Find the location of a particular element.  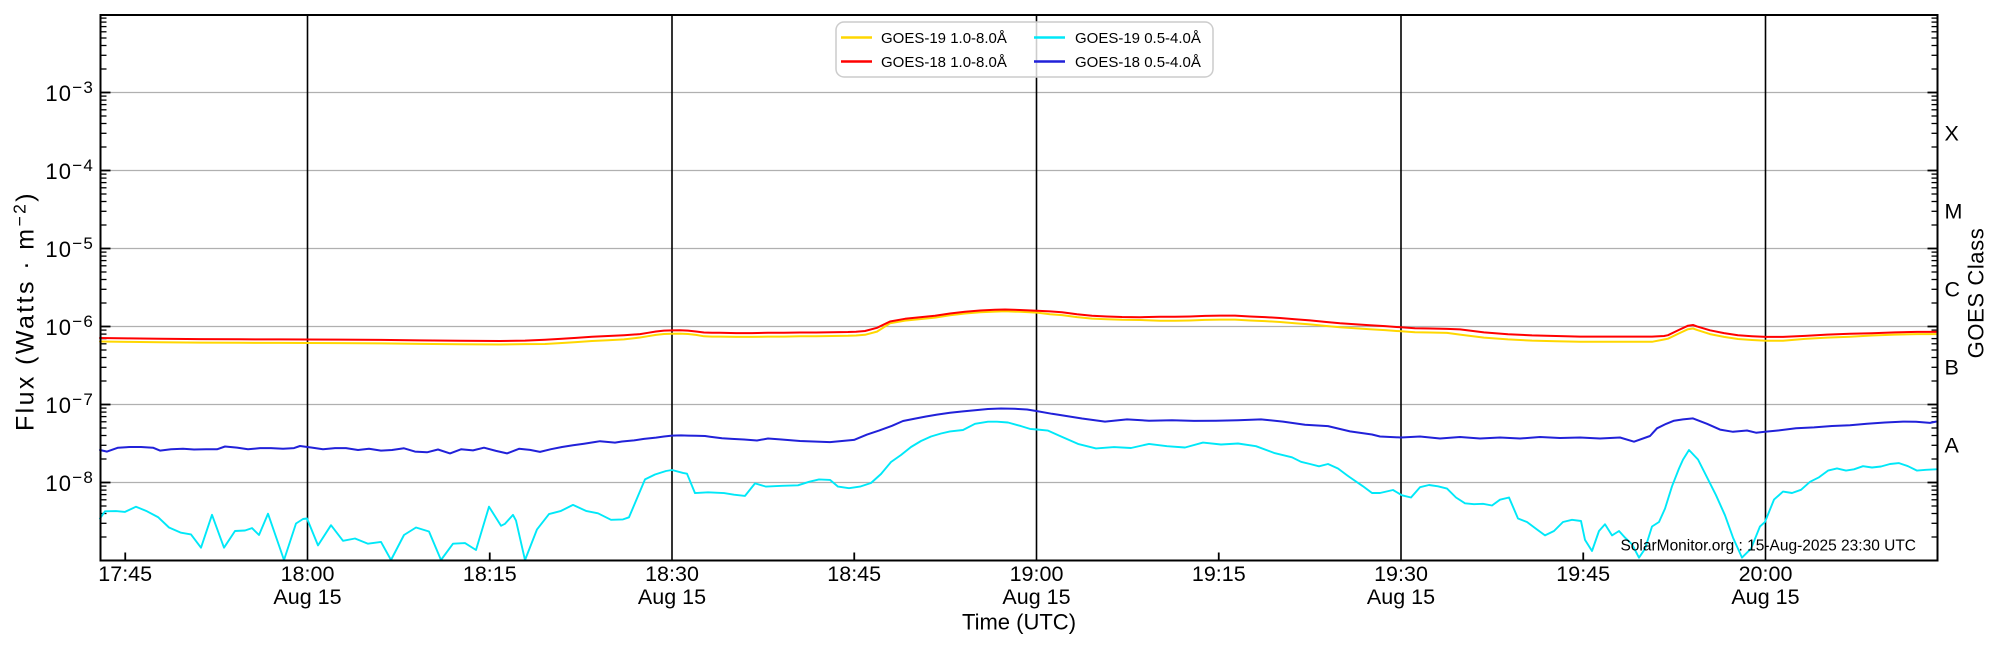

svg-text: 17:45 is located at coordinates (125, 574).